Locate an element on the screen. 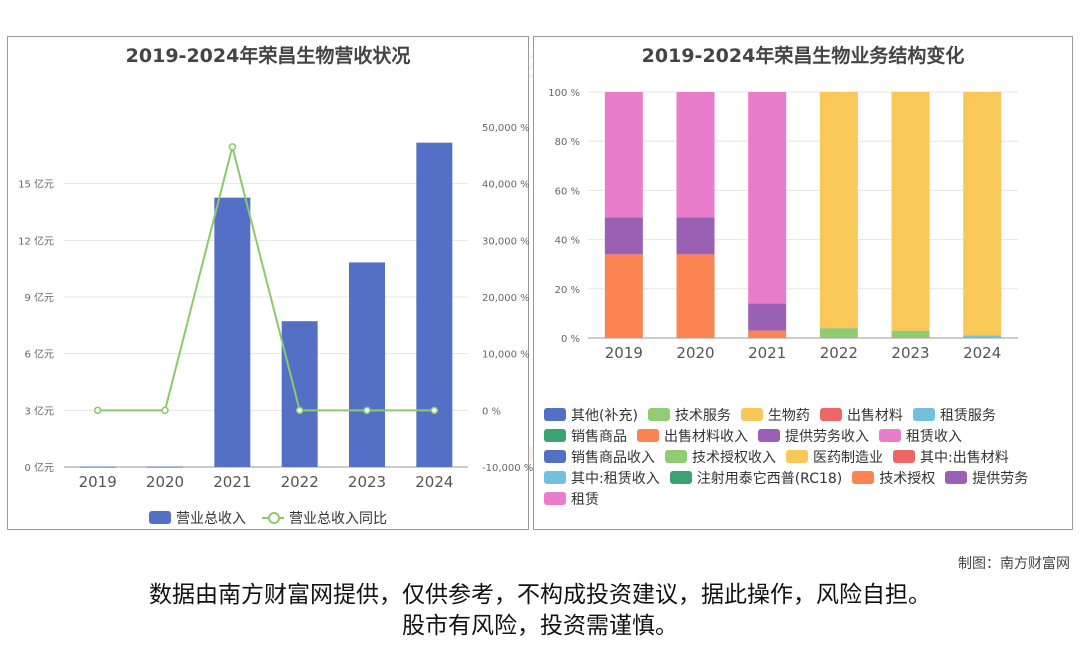 The width and height of the screenshot is (1080, 646). legend-item-revenue: 营业总收入 is located at coordinates (197, 517).